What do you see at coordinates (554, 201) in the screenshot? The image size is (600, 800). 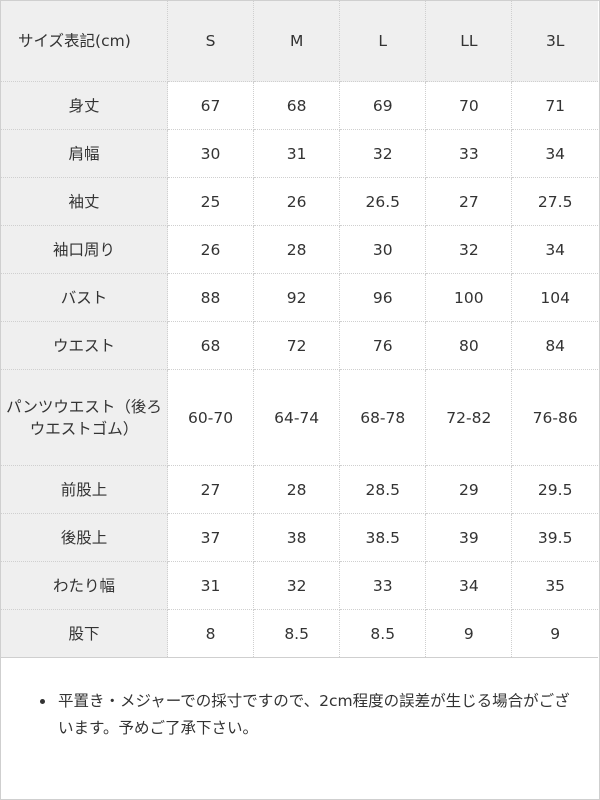 I see `table-cell: 27.5` at bounding box center [554, 201].